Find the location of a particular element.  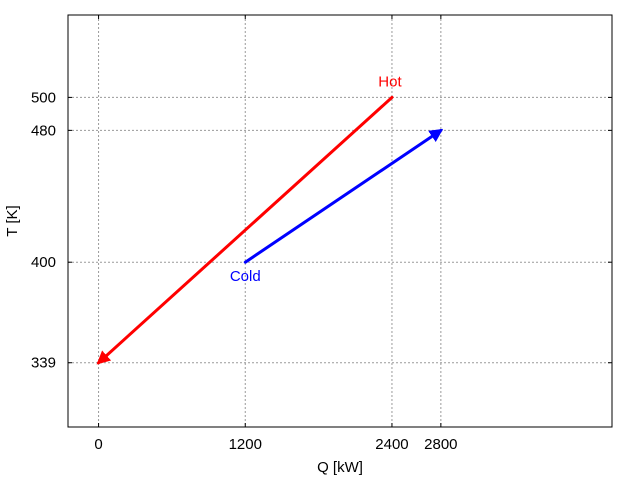

y-tick-label: 400 is located at coordinates (43, 262).